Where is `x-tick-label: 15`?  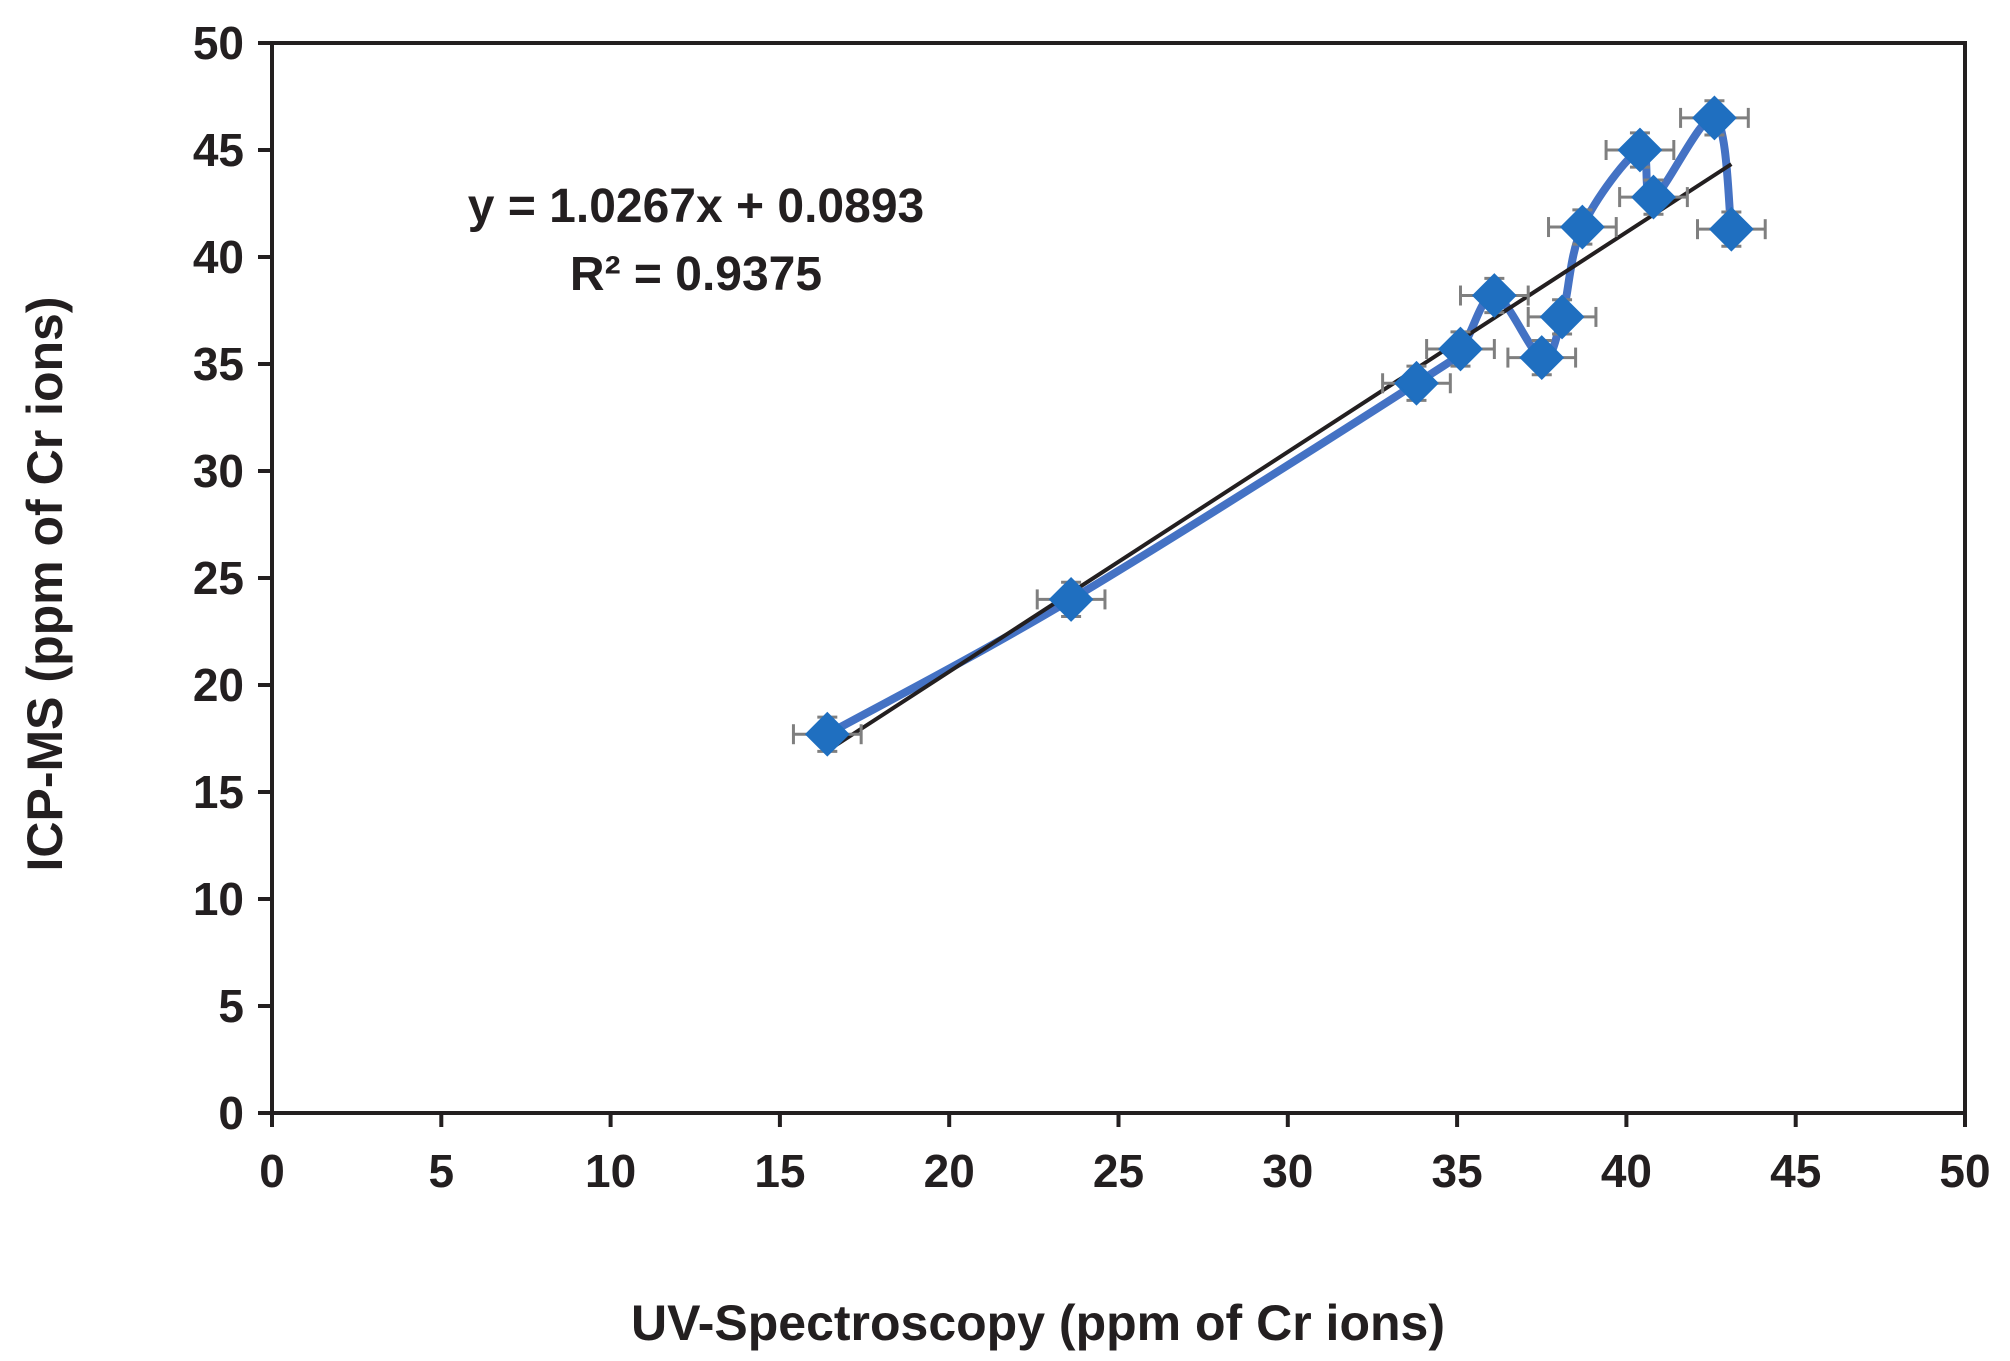 x-tick-label: 15 is located at coordinates (779, 1171).